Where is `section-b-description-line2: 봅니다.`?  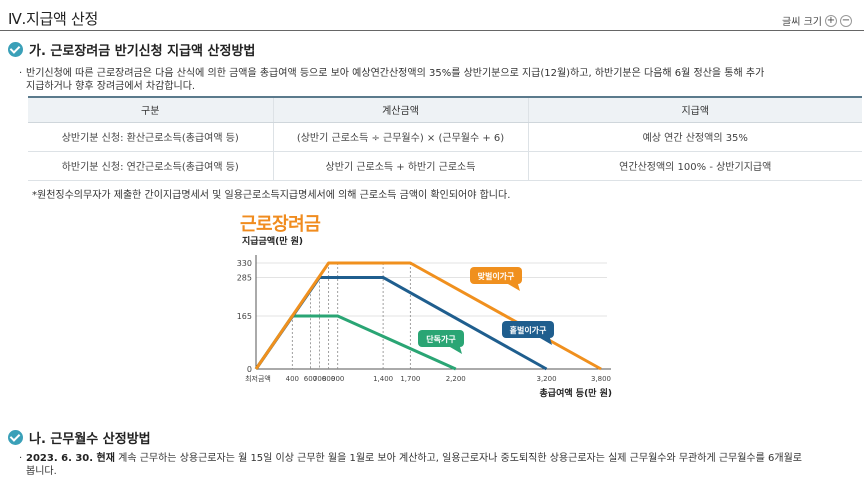 section-b-description-line2: 봅니다. is located at coordinates (41, 471).